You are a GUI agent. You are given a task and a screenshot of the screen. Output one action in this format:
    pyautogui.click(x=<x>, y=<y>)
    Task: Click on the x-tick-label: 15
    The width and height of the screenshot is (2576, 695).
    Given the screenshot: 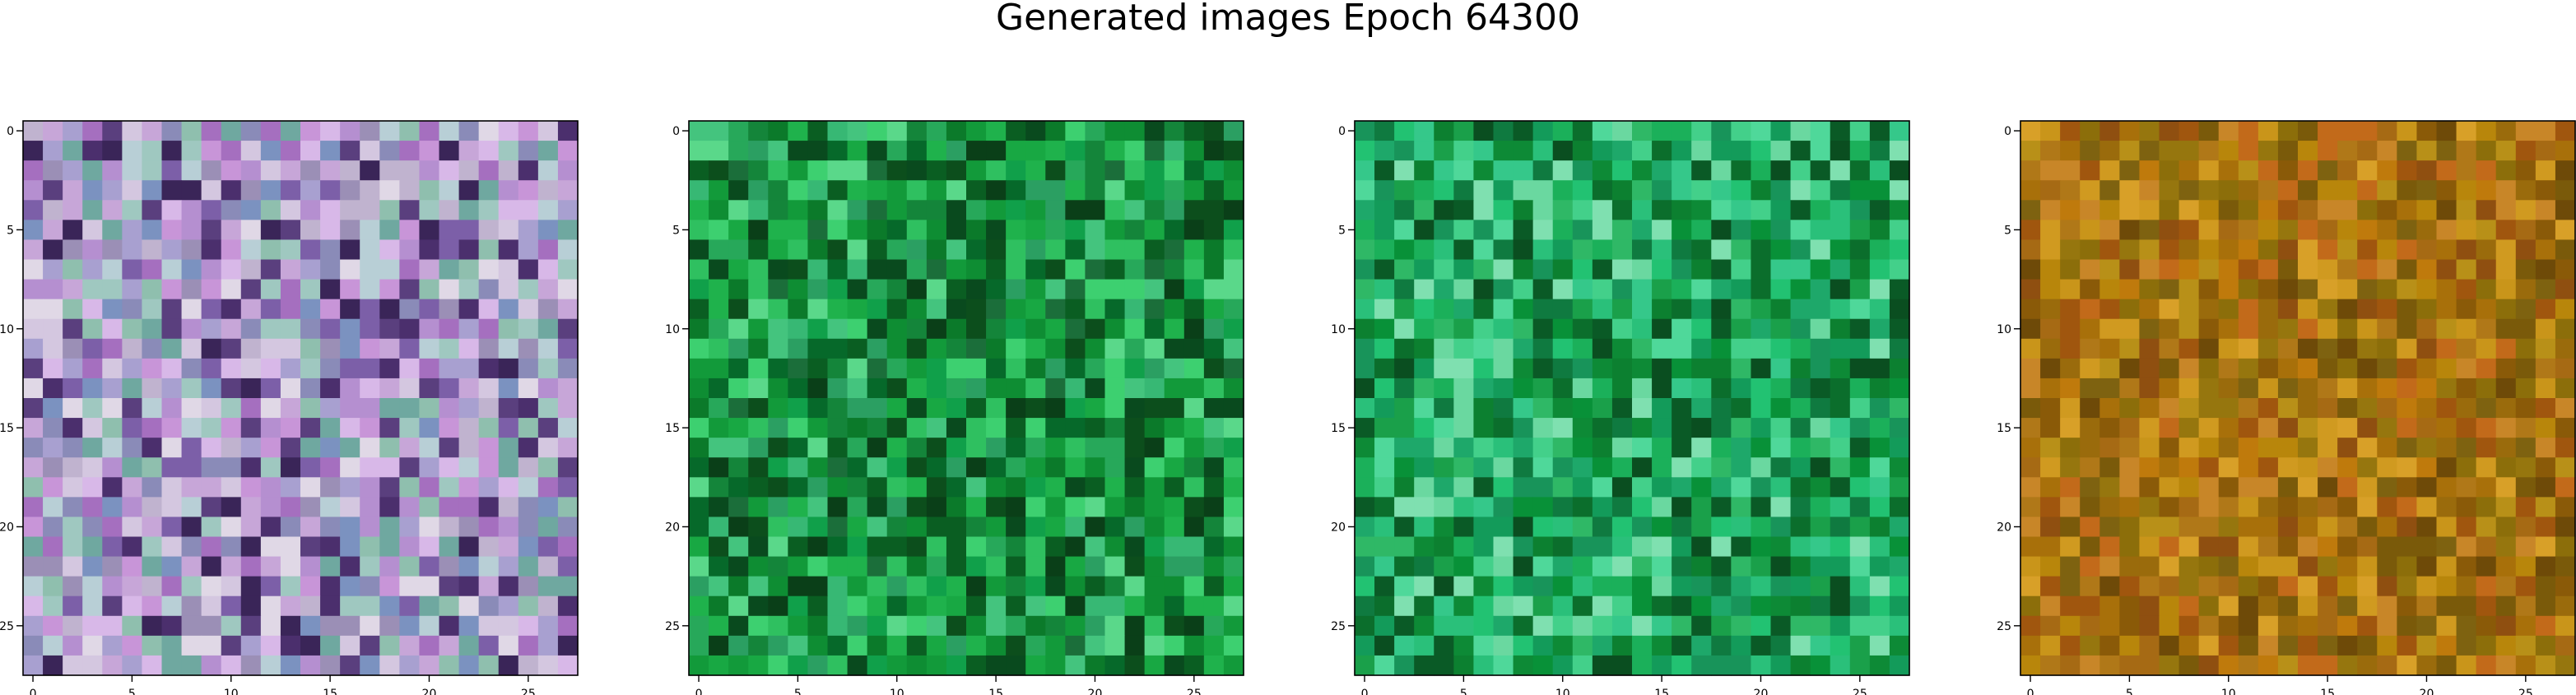 What is the action you would take?
    pyautogui.click(x=1661, y=691)
    